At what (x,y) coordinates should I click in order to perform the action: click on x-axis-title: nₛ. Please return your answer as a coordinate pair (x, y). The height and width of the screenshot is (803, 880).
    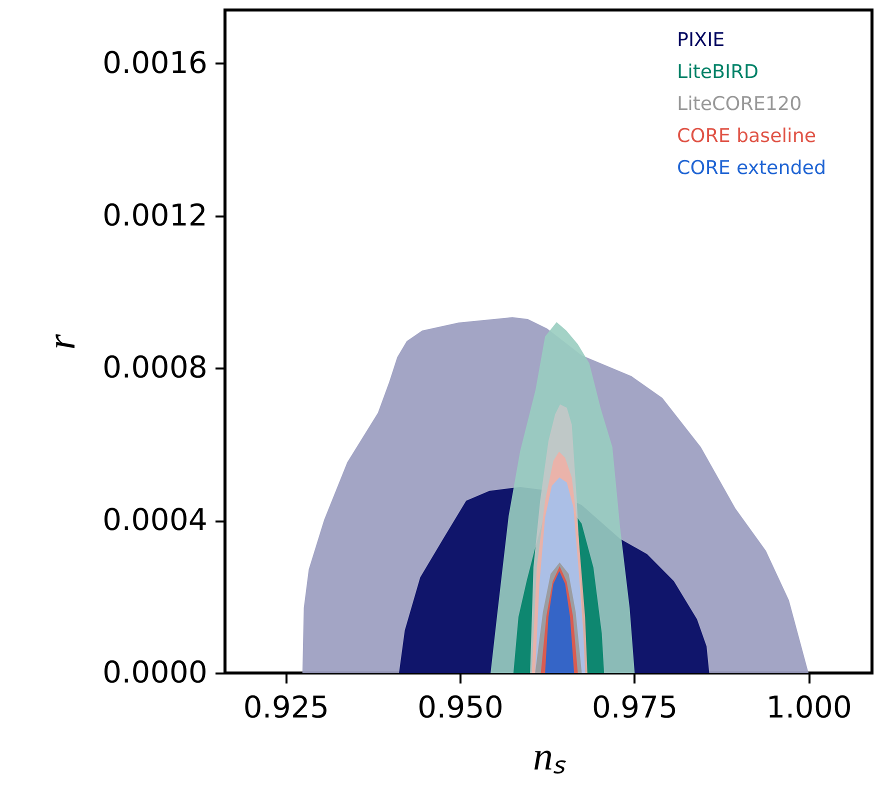
    Looking at the image, I should click on (550, 756).